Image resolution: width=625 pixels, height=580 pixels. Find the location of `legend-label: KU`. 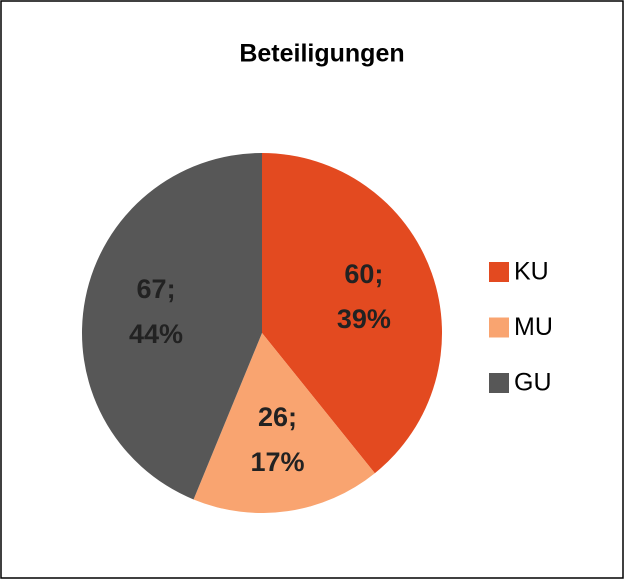

legend-label: KU is located at coordinates (531, 272).